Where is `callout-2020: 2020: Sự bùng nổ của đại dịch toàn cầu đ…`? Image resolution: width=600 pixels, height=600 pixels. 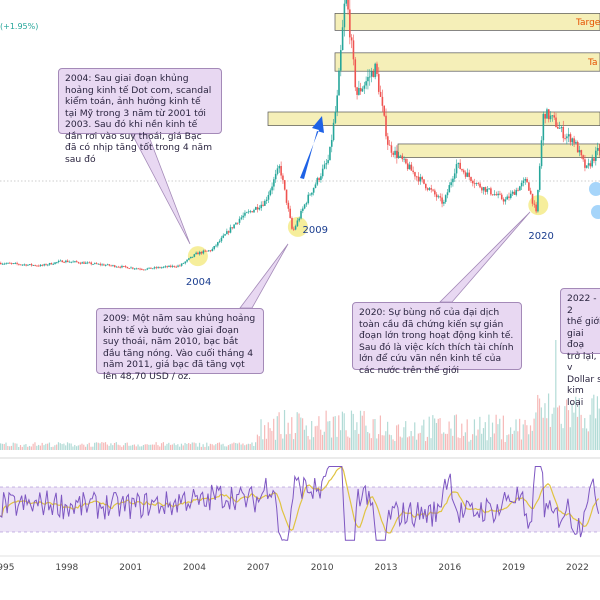
callout-2020: 2020: Sự bùng nổ của đại dịch toàn cầu đ… is located at coordinates (437, 339).